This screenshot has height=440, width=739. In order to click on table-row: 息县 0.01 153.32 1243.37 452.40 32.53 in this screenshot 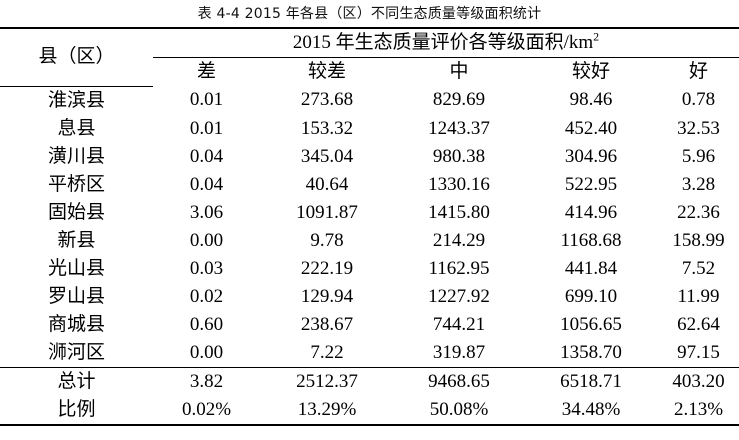, I will do `click(369, 129)`.